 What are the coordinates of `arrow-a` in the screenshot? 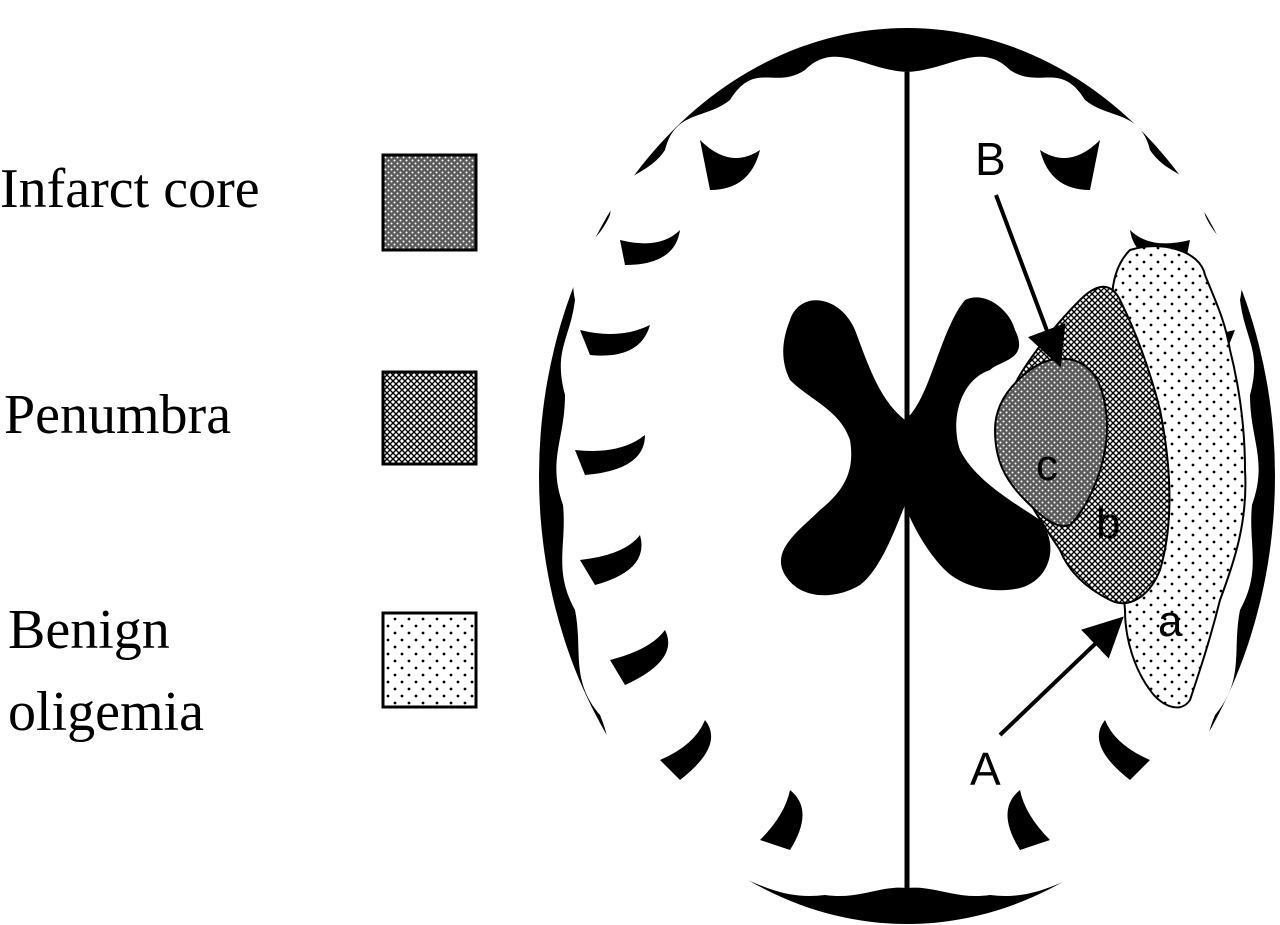 It's located at (1061, 676).